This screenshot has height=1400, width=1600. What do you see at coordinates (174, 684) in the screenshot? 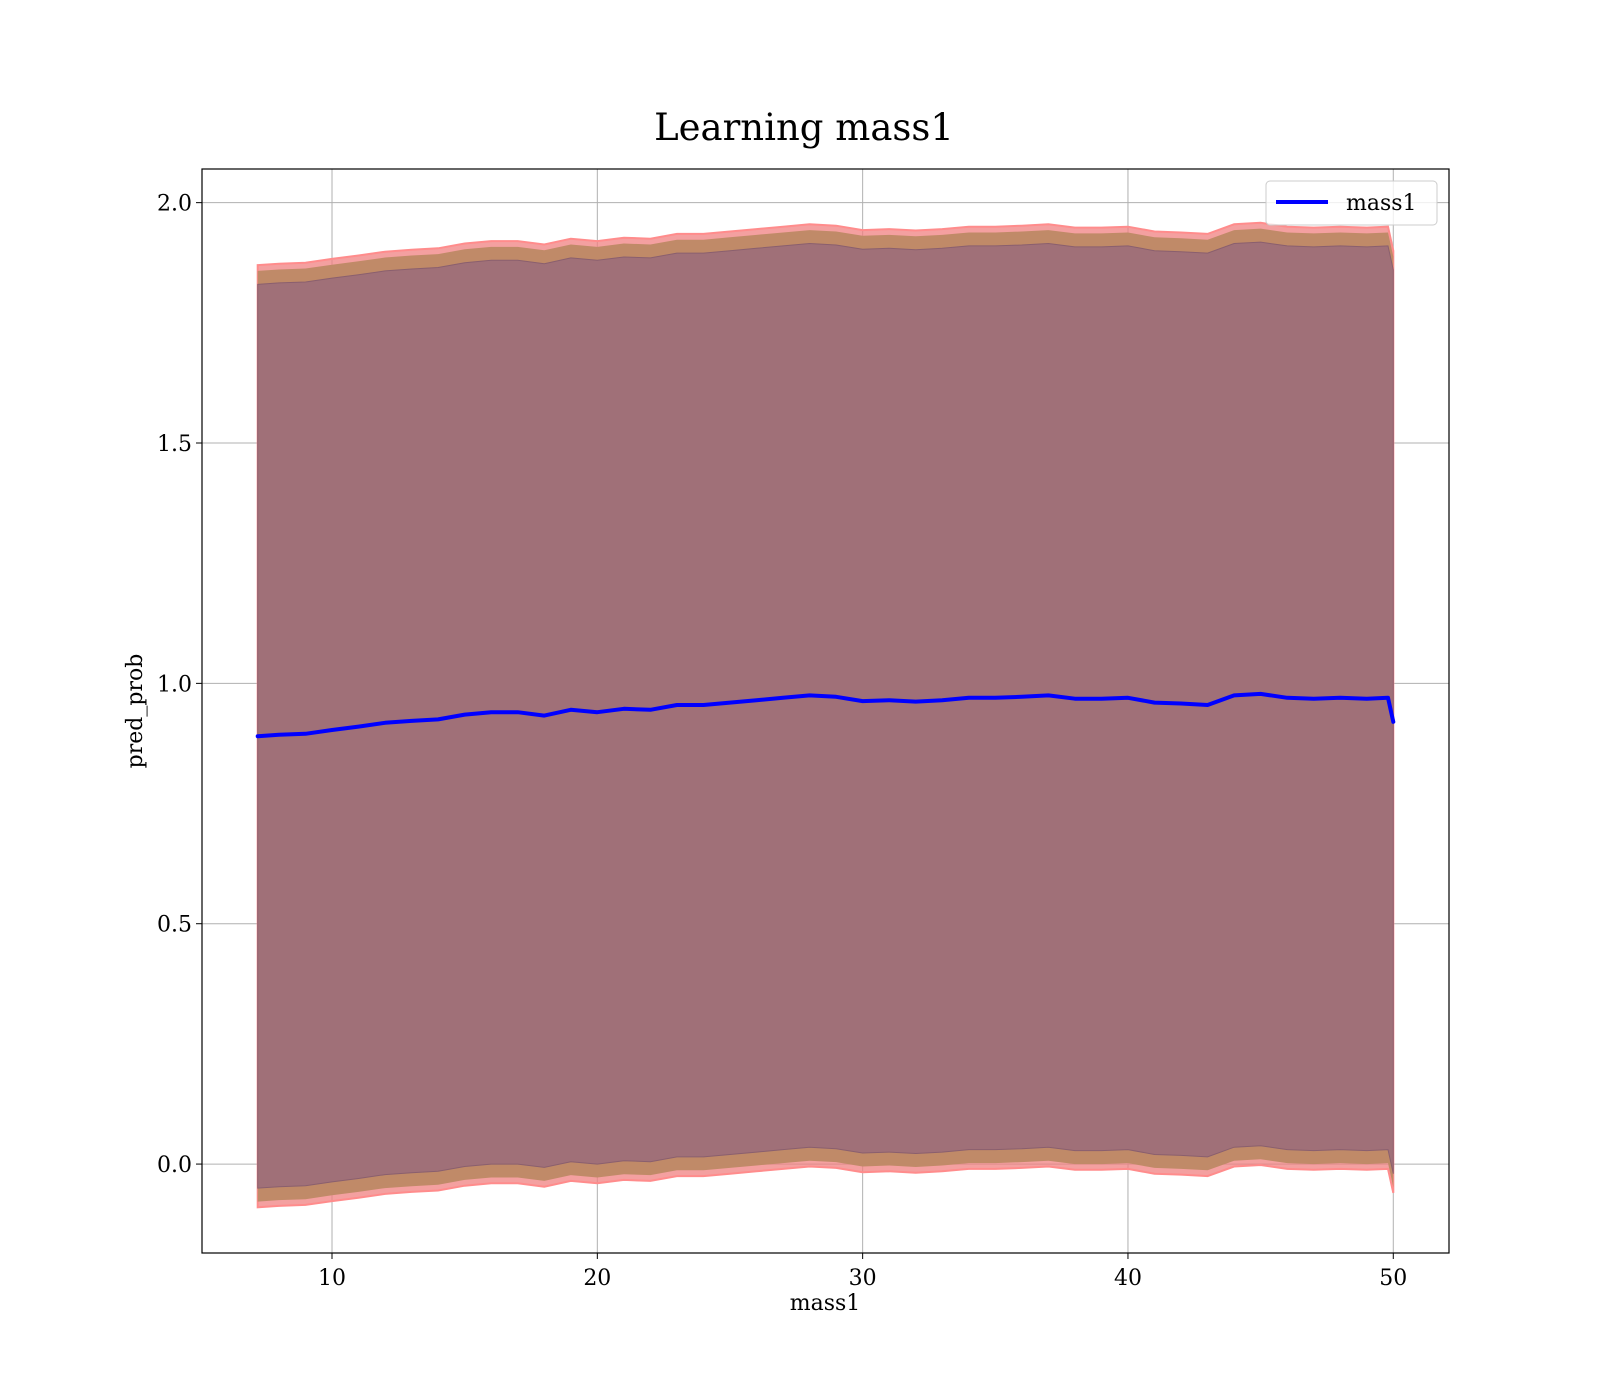
I see `y-tick-label: 1.0` at bounding box center [174, 684].